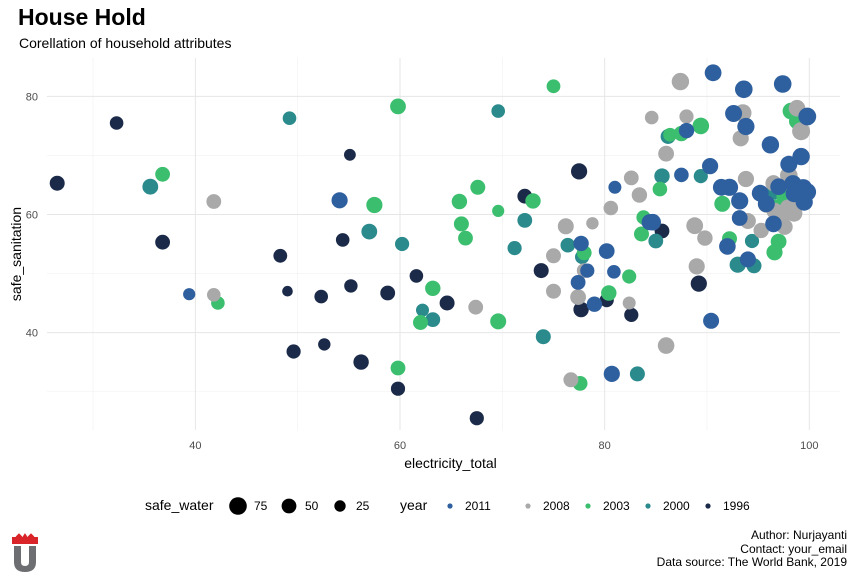 The width and height of the screenshot is (864, 576). What do you see at coordinates (32, 334) in the screenshot?
I see `y-tick-label: 40` at bounding box center [32, 334].